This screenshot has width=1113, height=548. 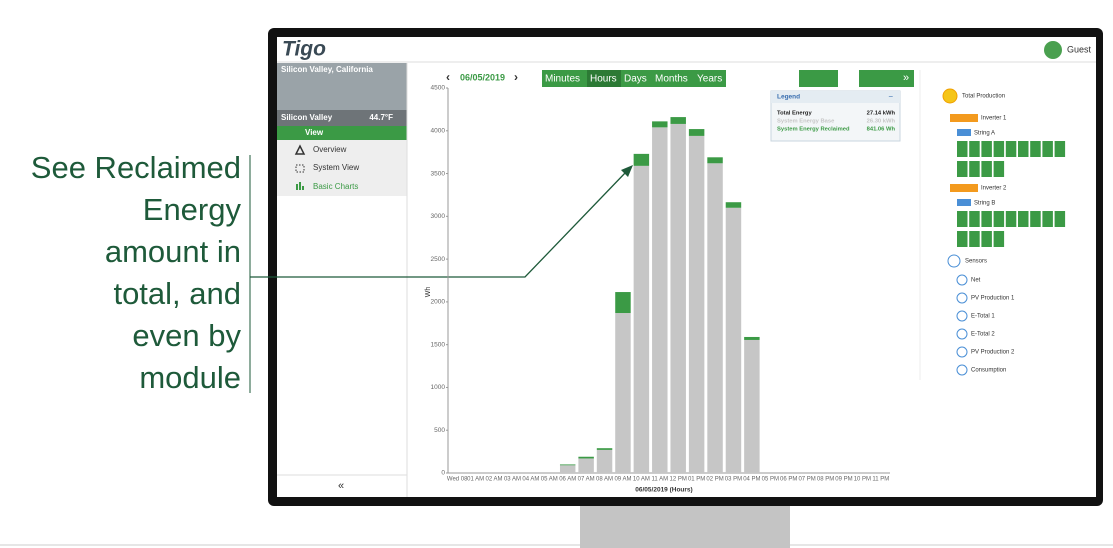 I want to click on x-tick-label: 11 PM, so click(x=880, y=480).